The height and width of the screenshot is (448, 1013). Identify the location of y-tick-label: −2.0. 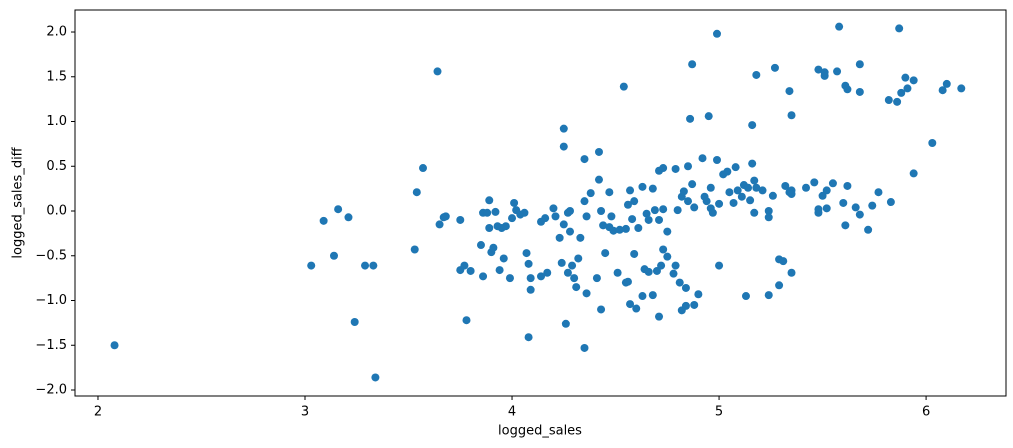
(51, 390).